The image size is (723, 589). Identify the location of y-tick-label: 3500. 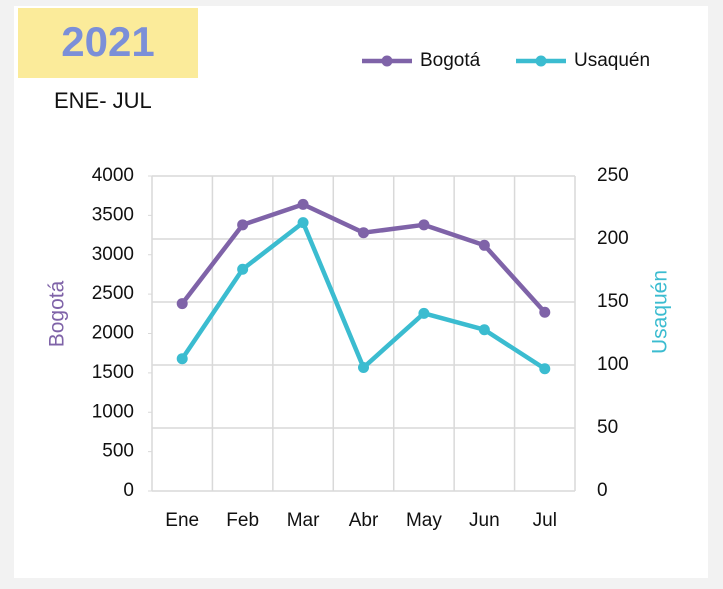
(113, 214).